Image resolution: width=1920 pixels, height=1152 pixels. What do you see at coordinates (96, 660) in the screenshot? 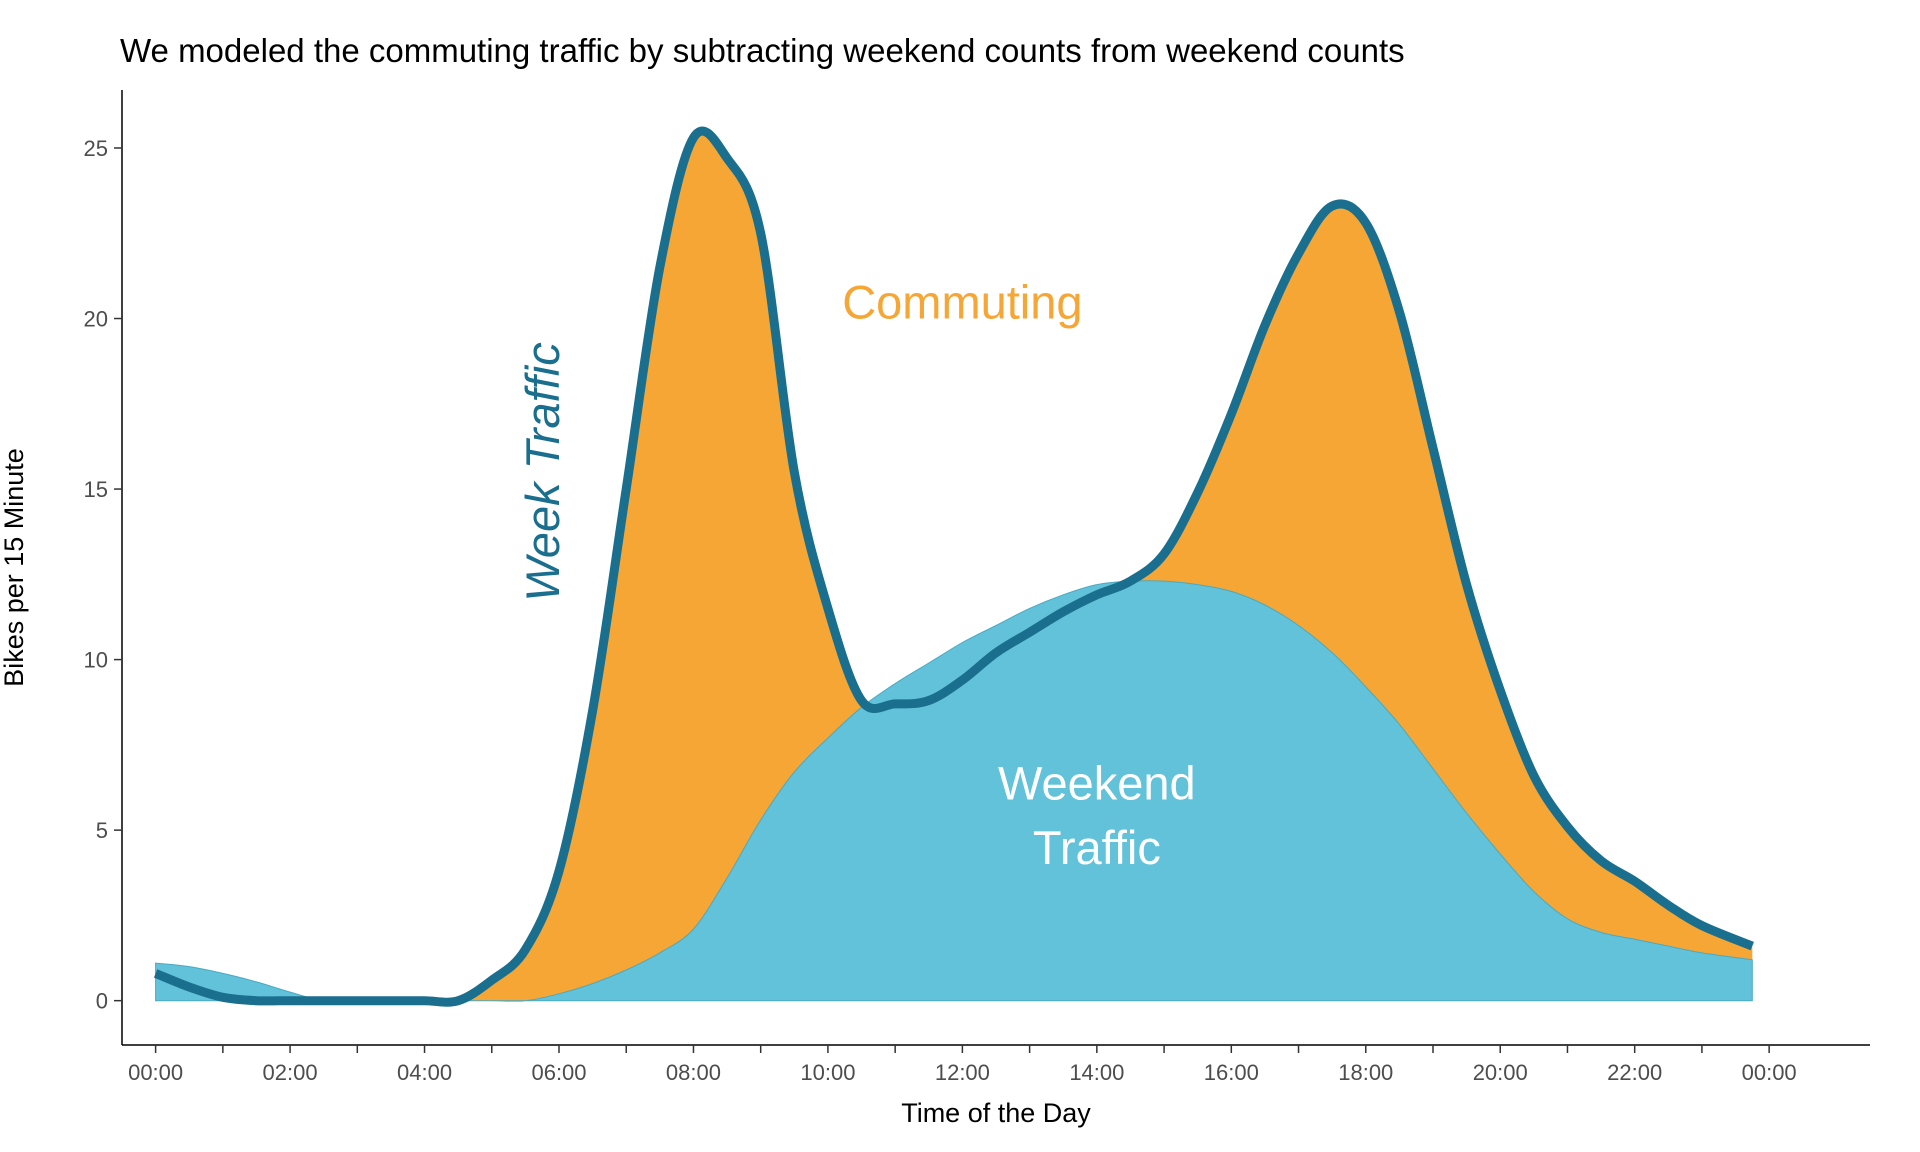
I see `y-tick-label: 10` at bounding box center [96, 660].